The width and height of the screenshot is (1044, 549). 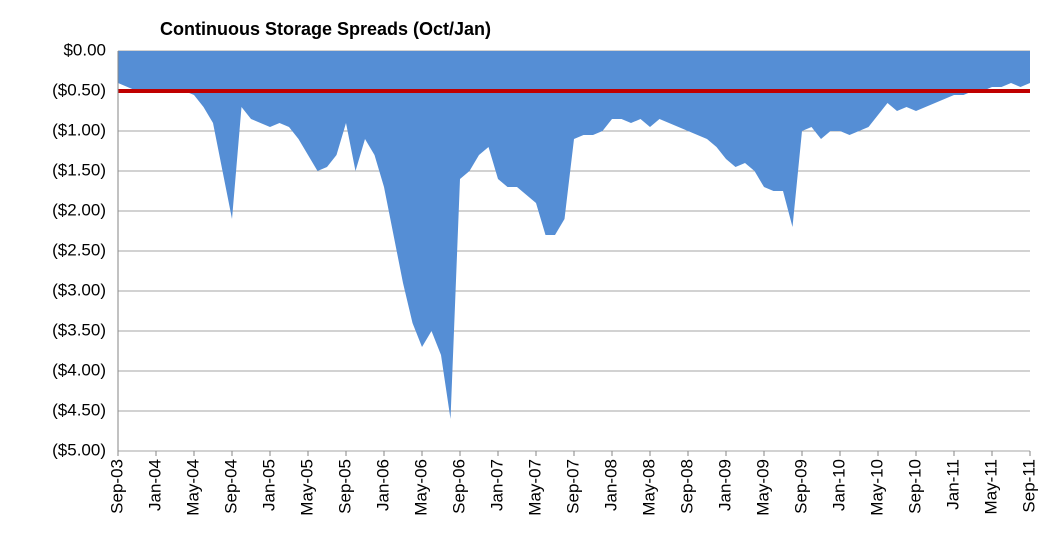 What do you see at coordinates (496, 485) in the screenshot?
I see `x-tick-label: Jan-07` at bounding box center [496, 485].